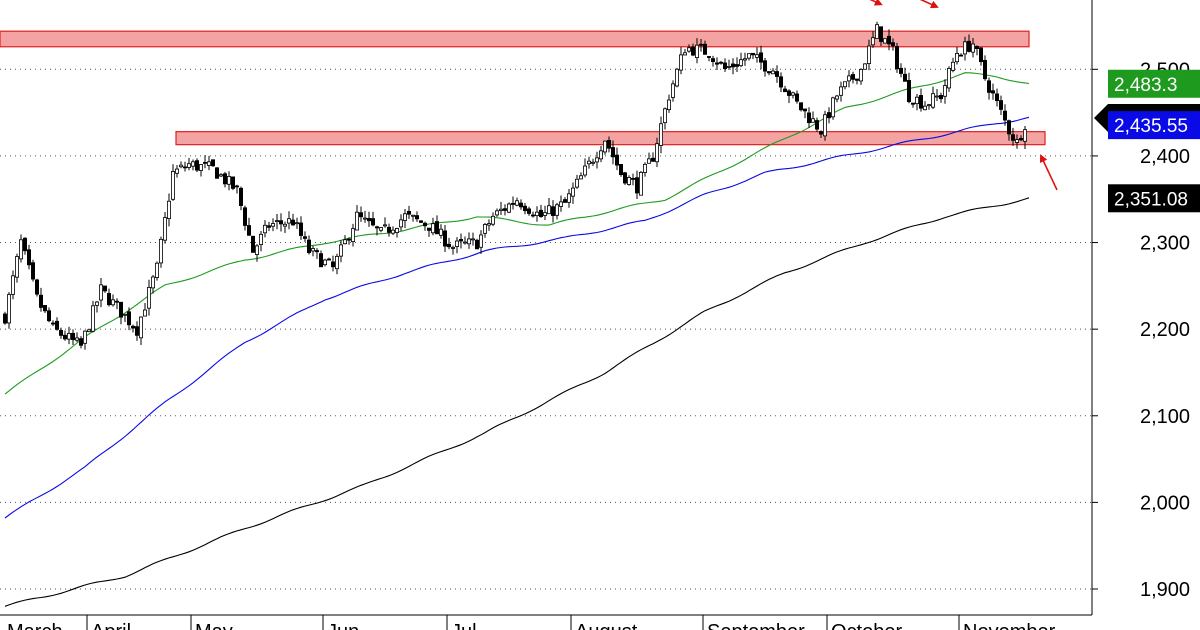 This screenshot has width=1200, height=630. What do you see at coordinates (111, 625) in the screenshot?
I see `month-label: April` at bounding box center [111, 625].